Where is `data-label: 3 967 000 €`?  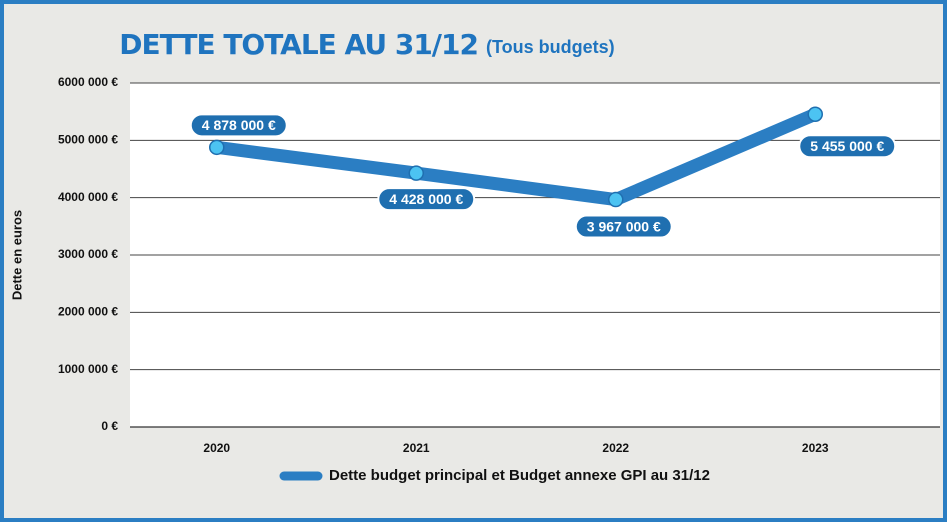 data-label: 3 967 000 € is located at coordinates (623, 226).